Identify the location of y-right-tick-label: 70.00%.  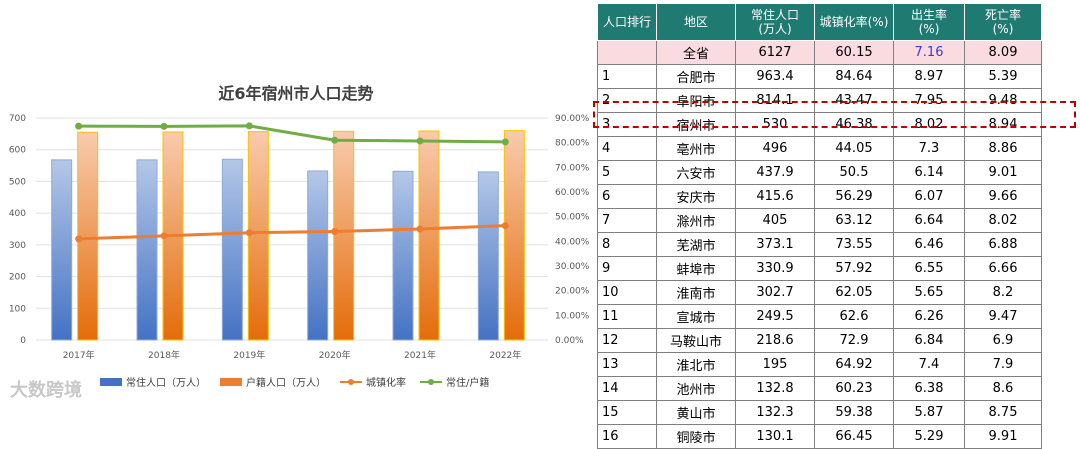
(572, 168).